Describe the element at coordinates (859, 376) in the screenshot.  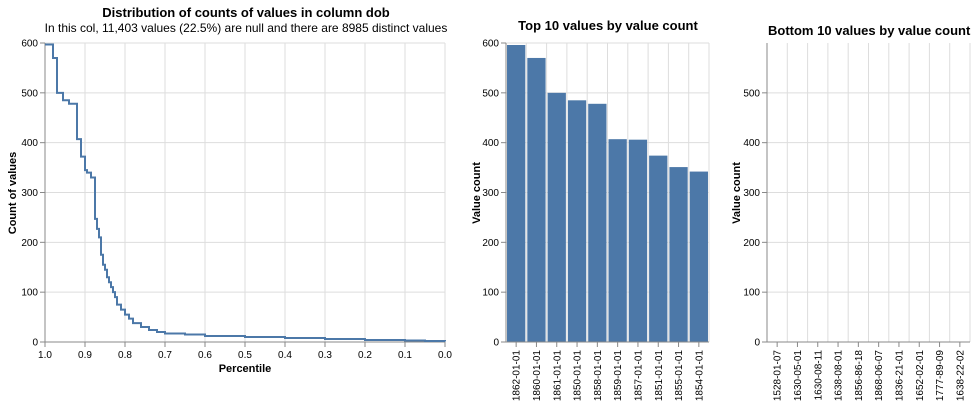
I see `bottom-values-x-tick-label: 1856-86-18` at that location.